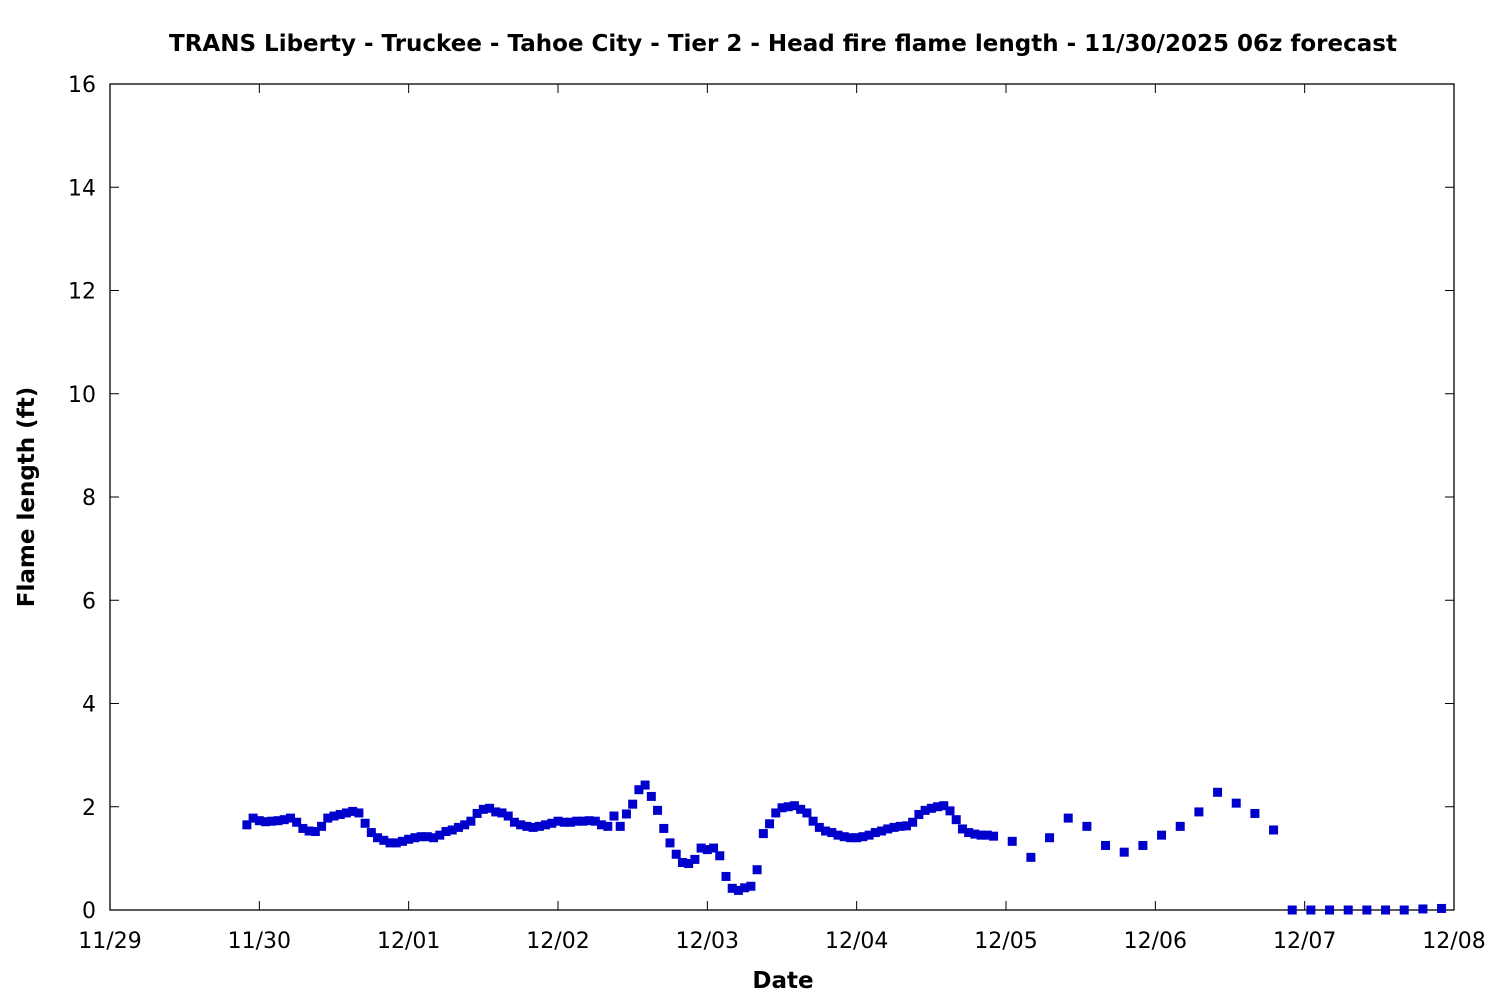 The width and height of the screenshot is (1500, 1004). Describe the element at coordinates (89, 911) in the screenshot. I see `y-tick-label: 0` at that location.